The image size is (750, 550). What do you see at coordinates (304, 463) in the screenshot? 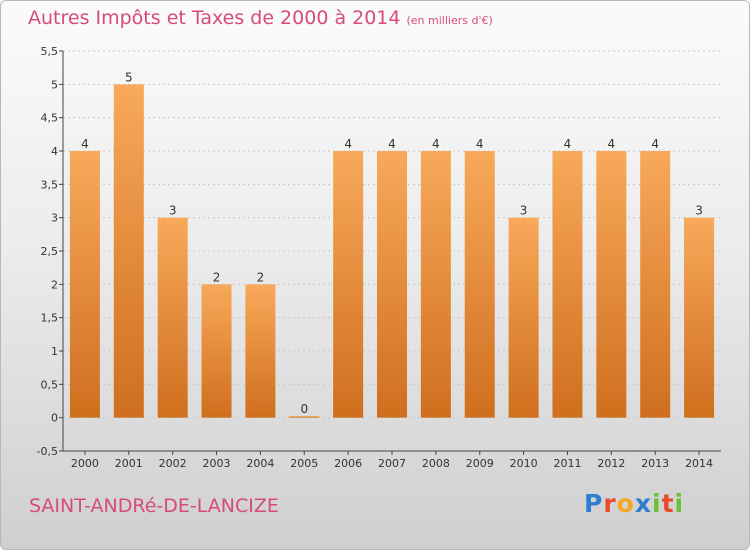
I see `x-tick-label-2005: 2005` at bounding box center [304, 463].